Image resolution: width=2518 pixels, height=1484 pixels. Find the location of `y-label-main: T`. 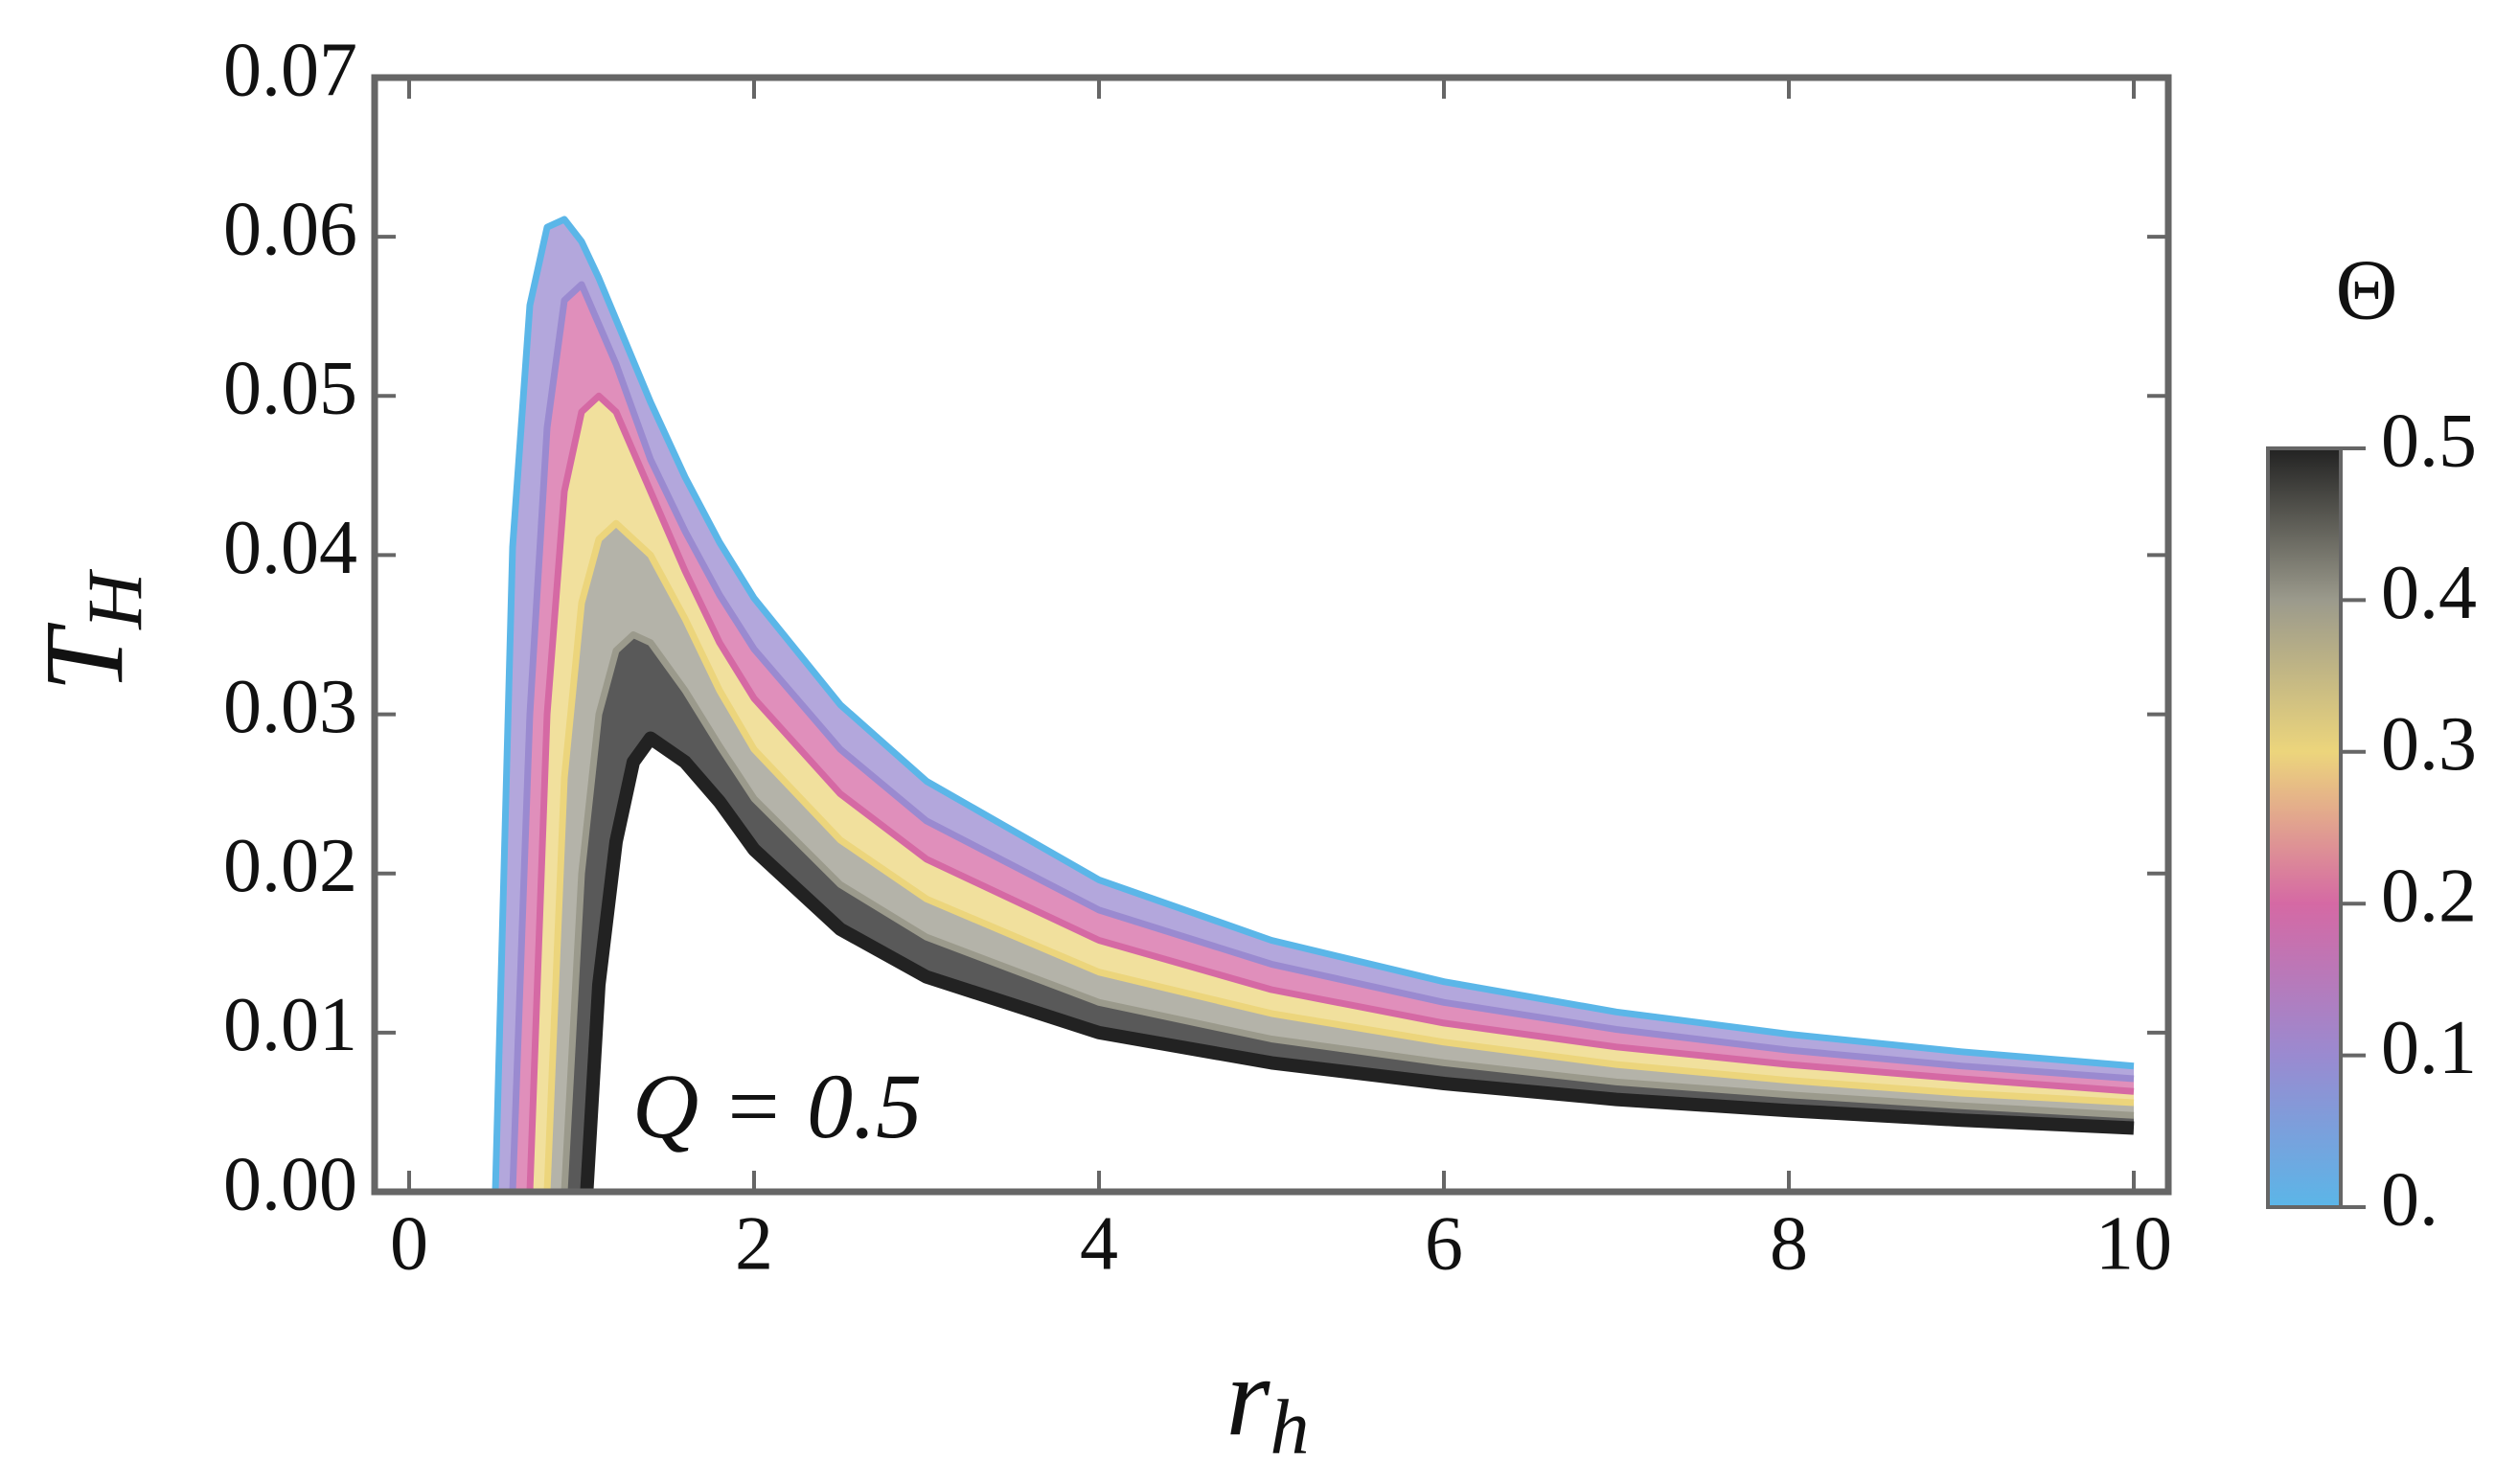

y-label-main: T is located at coordinates (84, 657).